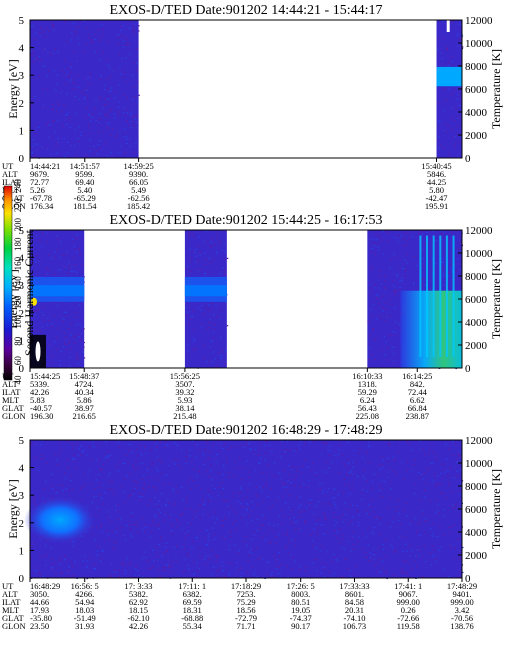  I want to click on orbit-value: 8003., so click(300, 594).